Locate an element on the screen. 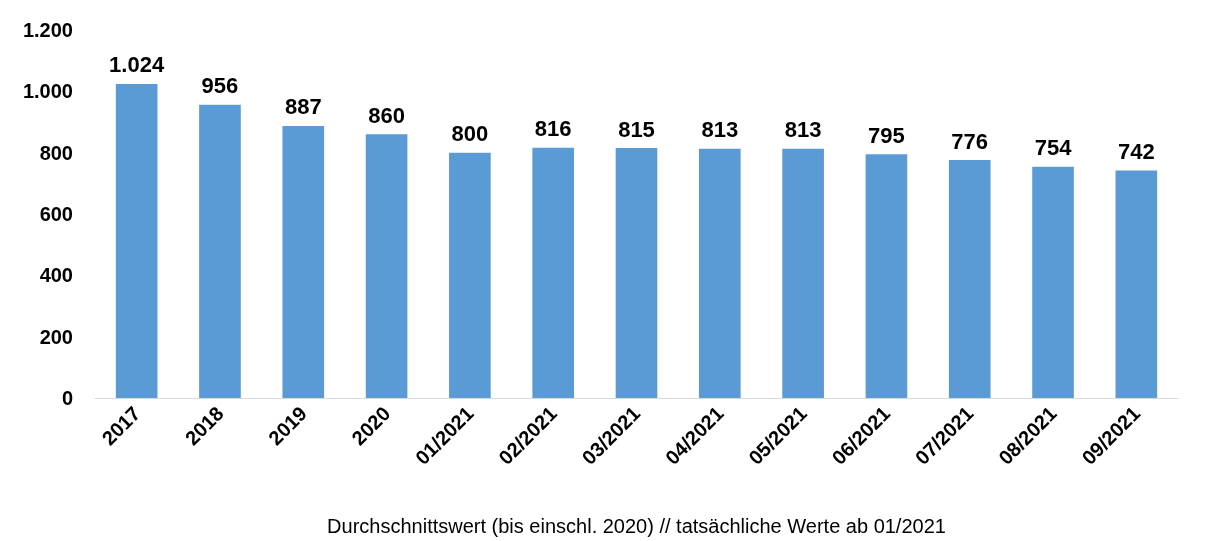  y-tick-label: 0 is located at coordinates (67, 398).